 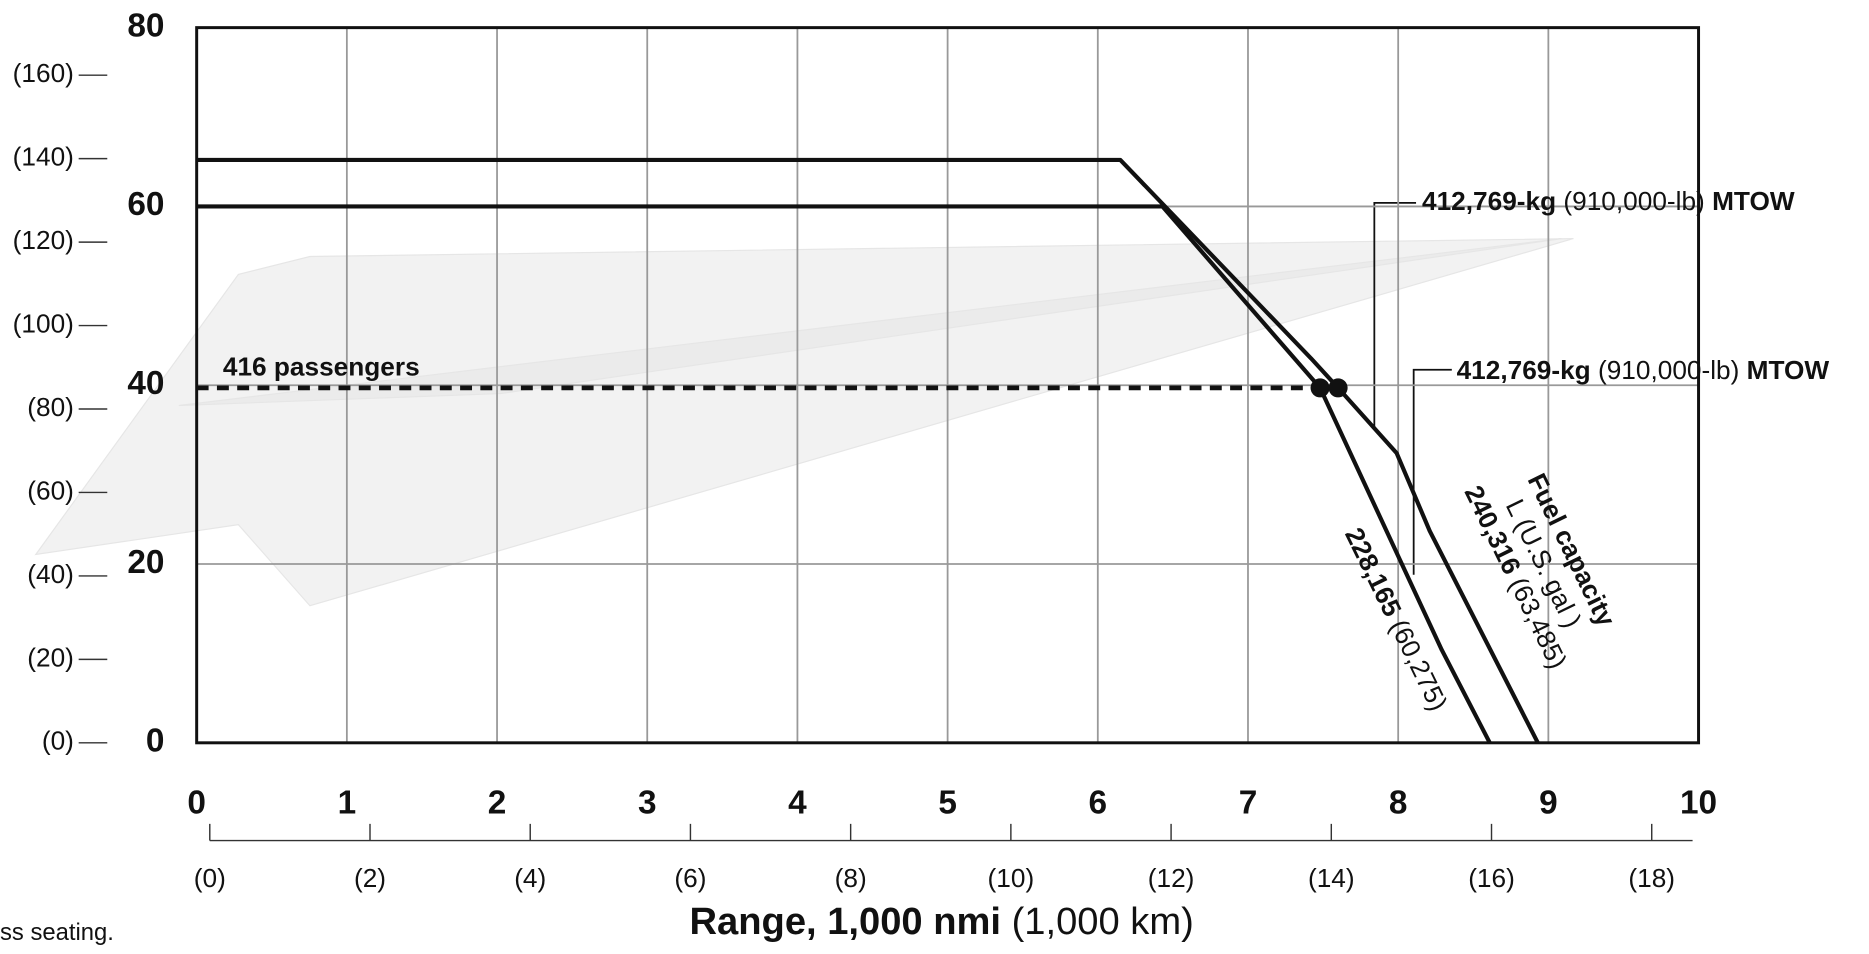 What do you see at coordinates (196, 803) in the screenshot?
I see `x-tick-label: 0` at bounding box center [196, 803].